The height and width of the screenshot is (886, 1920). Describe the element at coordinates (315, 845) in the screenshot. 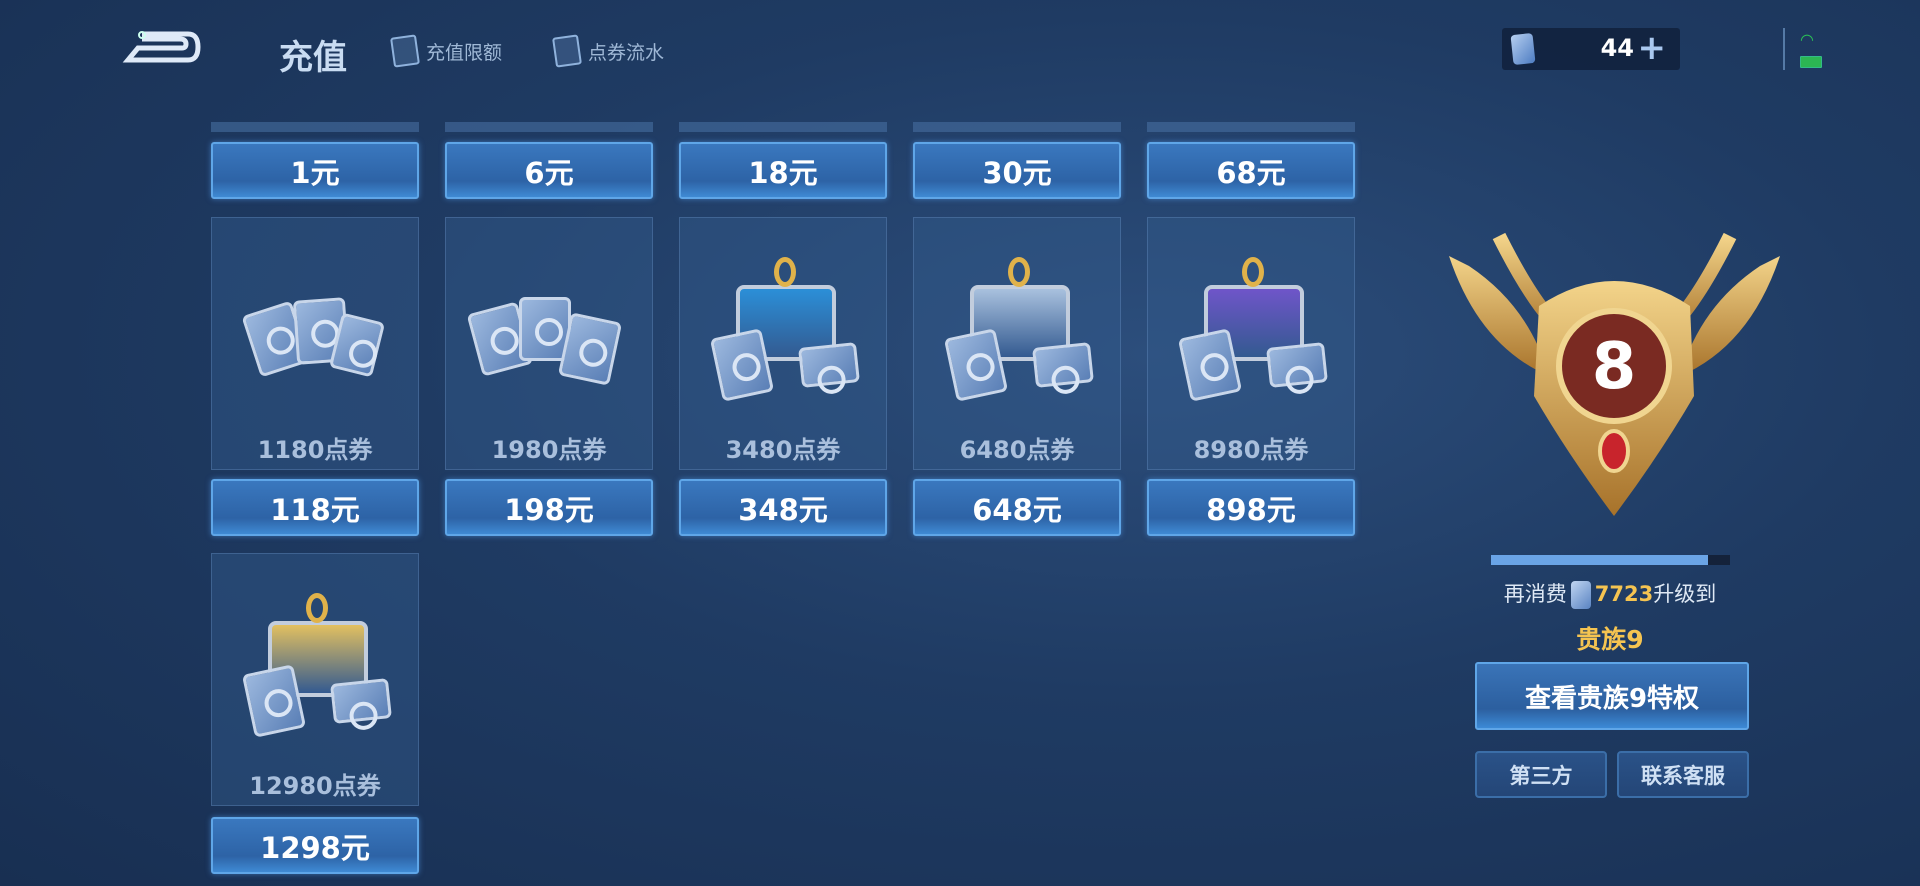

I see `price-button: 1298元` at that location.